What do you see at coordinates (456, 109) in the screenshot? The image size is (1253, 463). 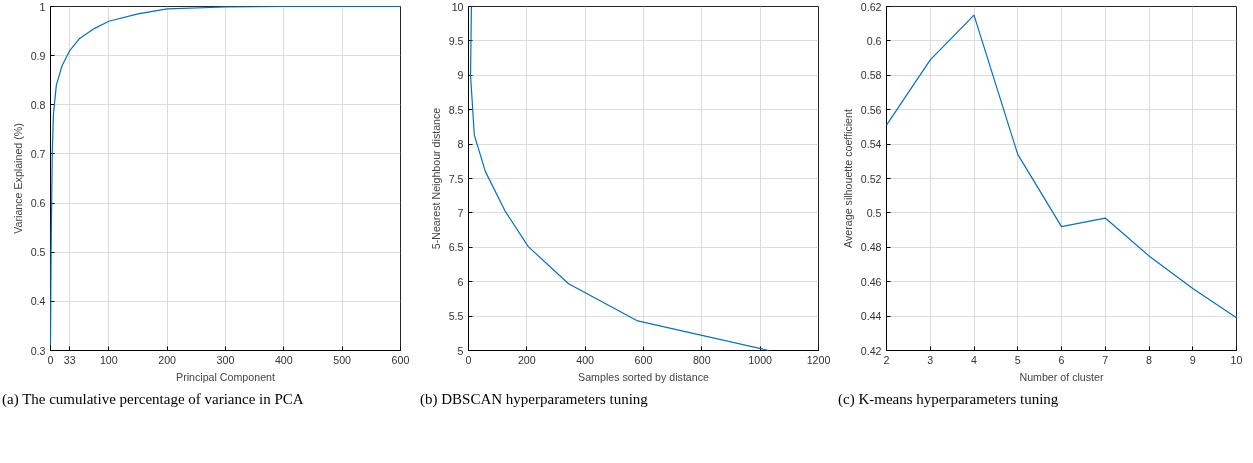 I see `y-tick-label: 8.5` at bounding box center [456, 109].